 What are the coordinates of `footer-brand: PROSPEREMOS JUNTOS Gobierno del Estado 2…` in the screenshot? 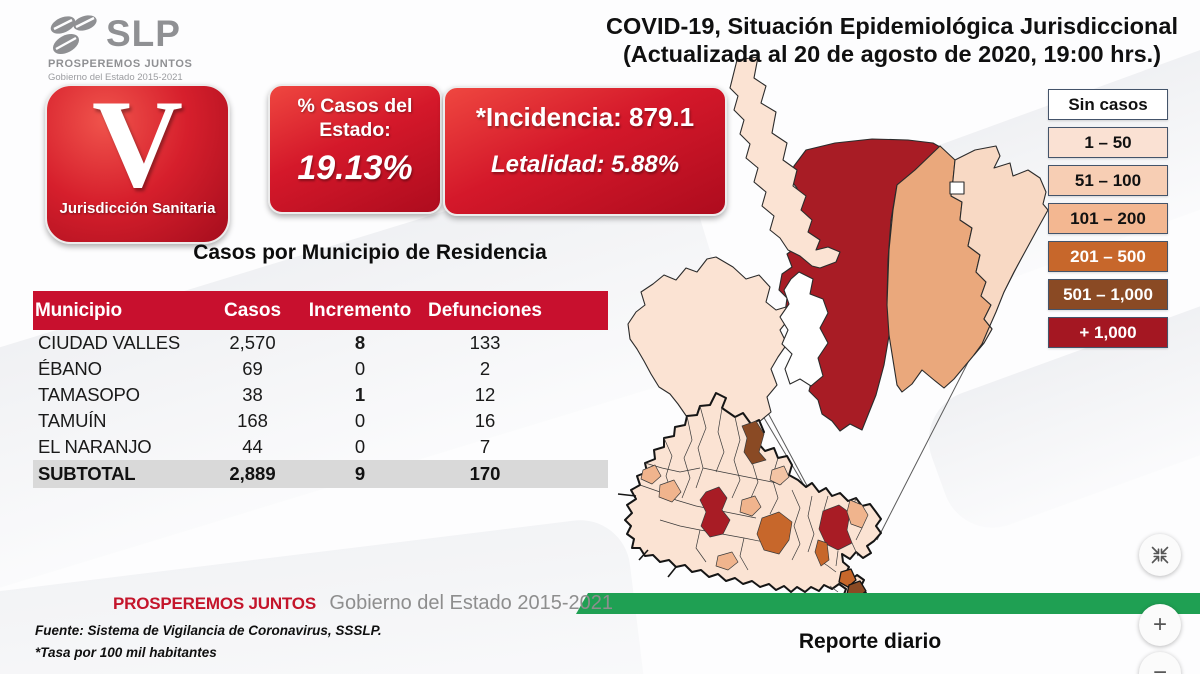 It's located at (363, 603).